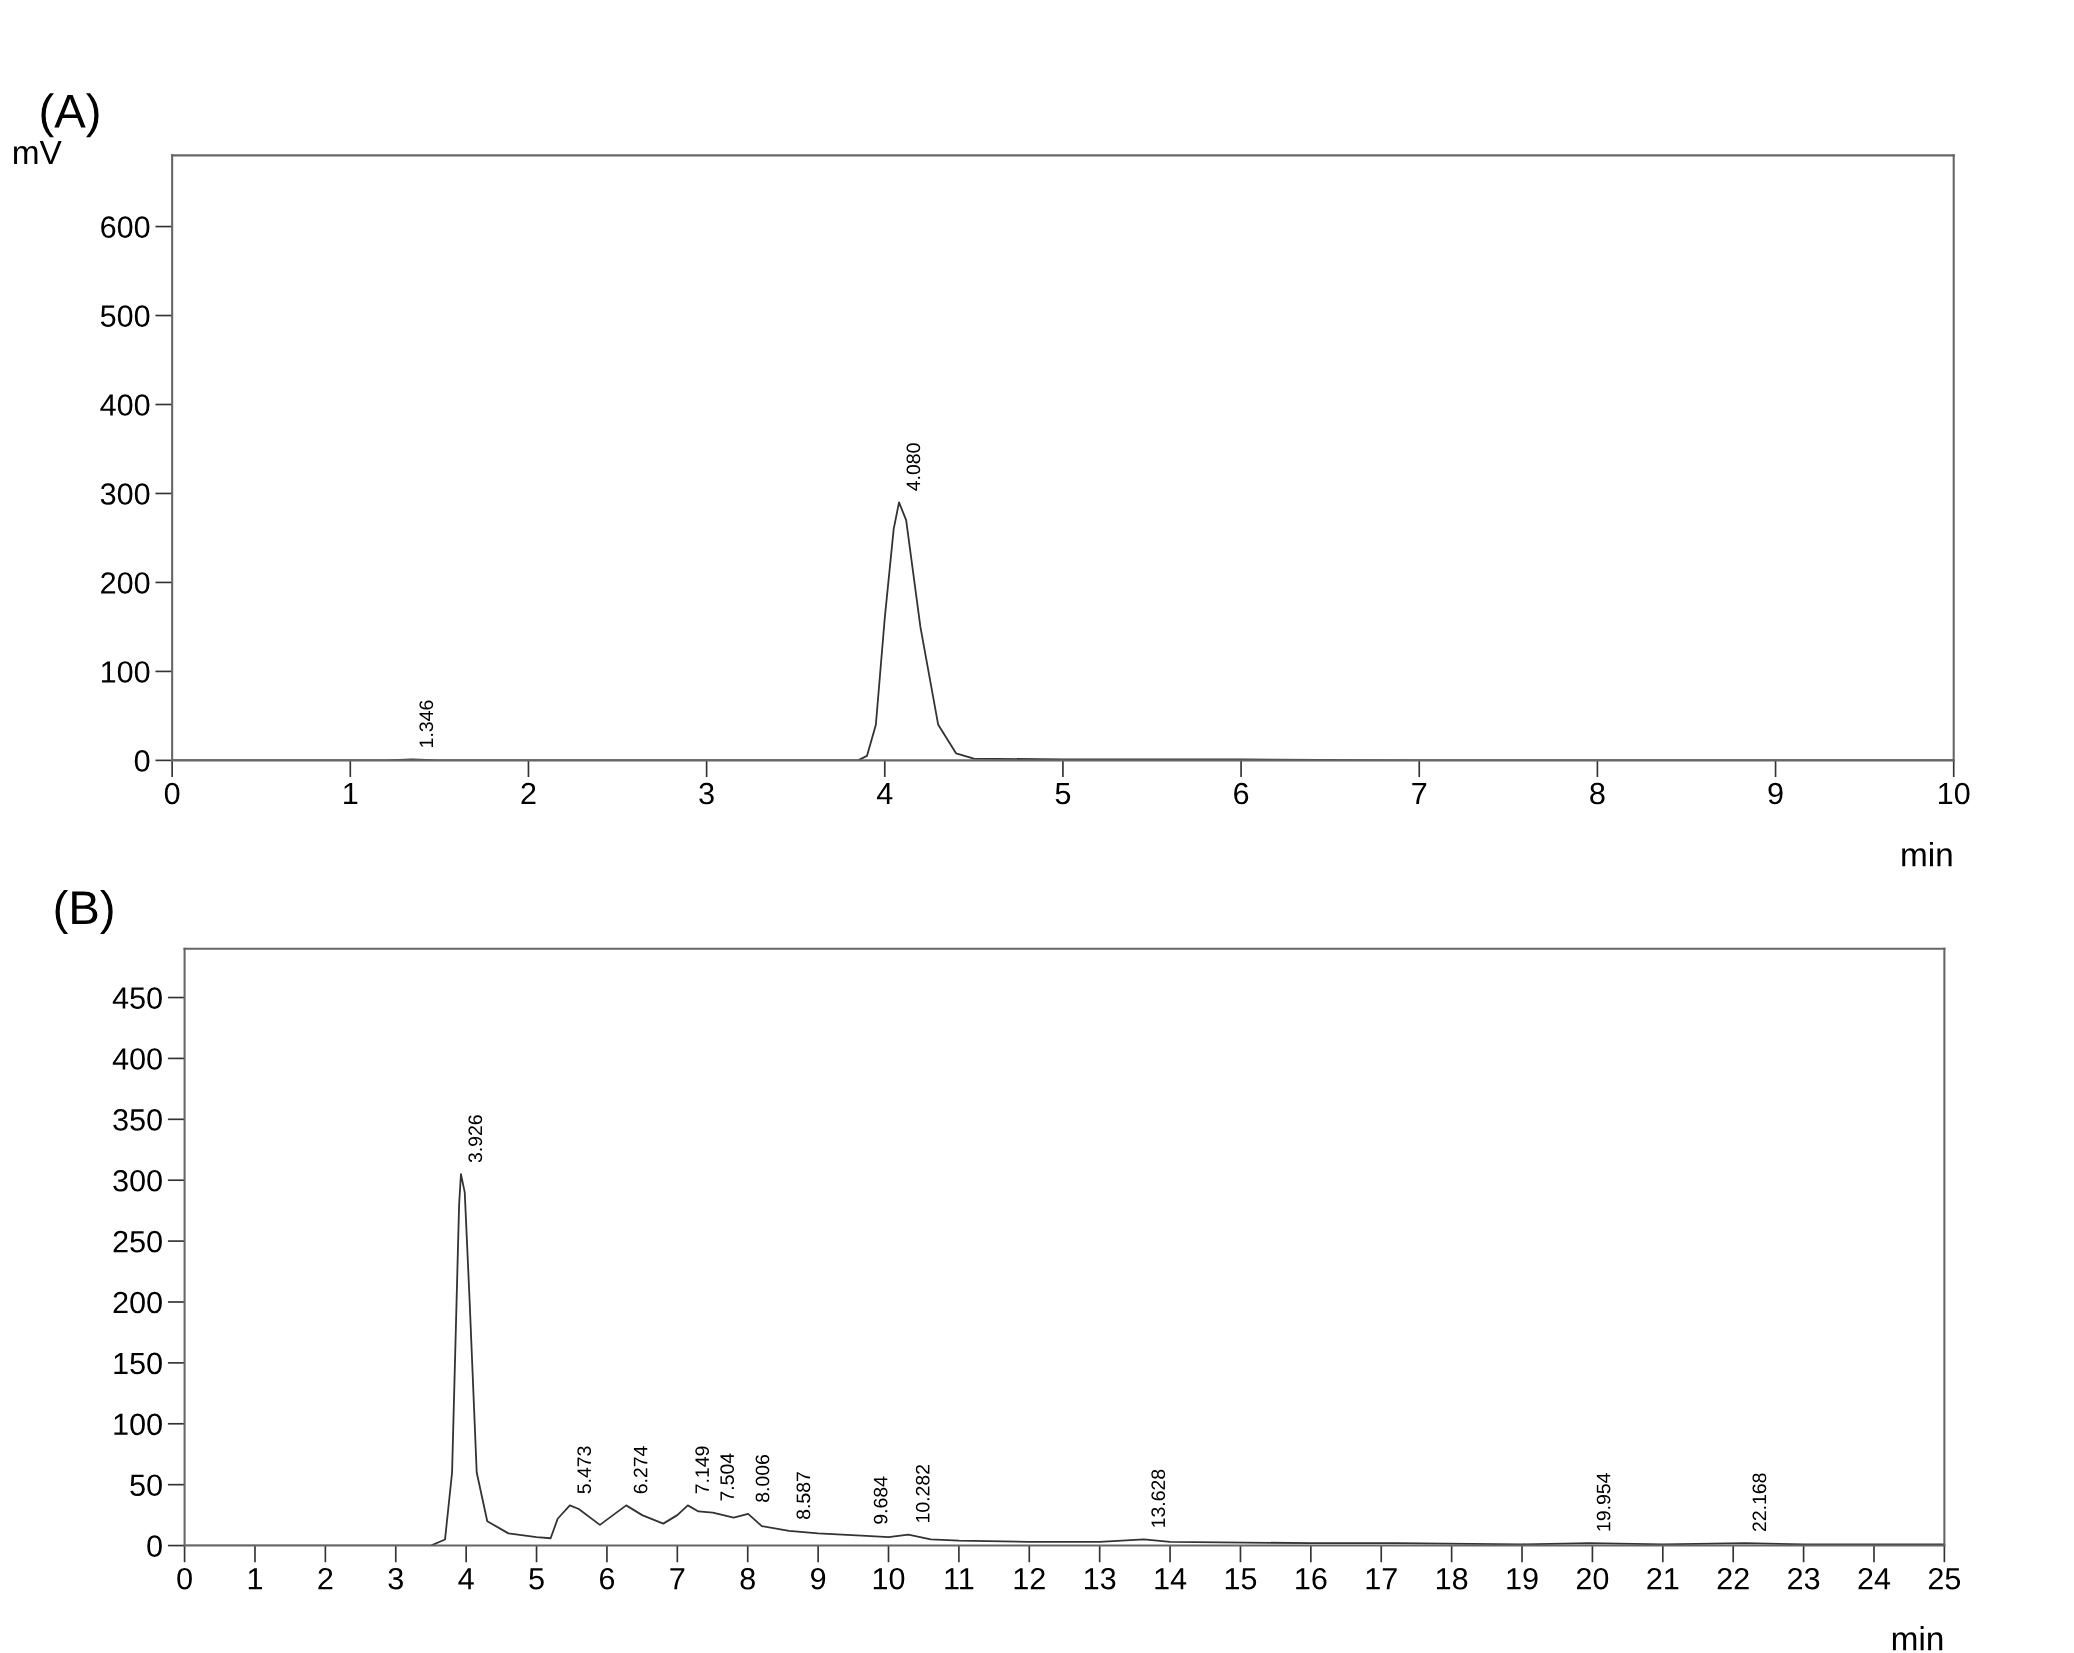 This screenshot has width=2074, height=1653. What do you see at coordinates (38, 152) in the screenshot?
I see `y-axis-title: mV` at bounding box center [38, 152].